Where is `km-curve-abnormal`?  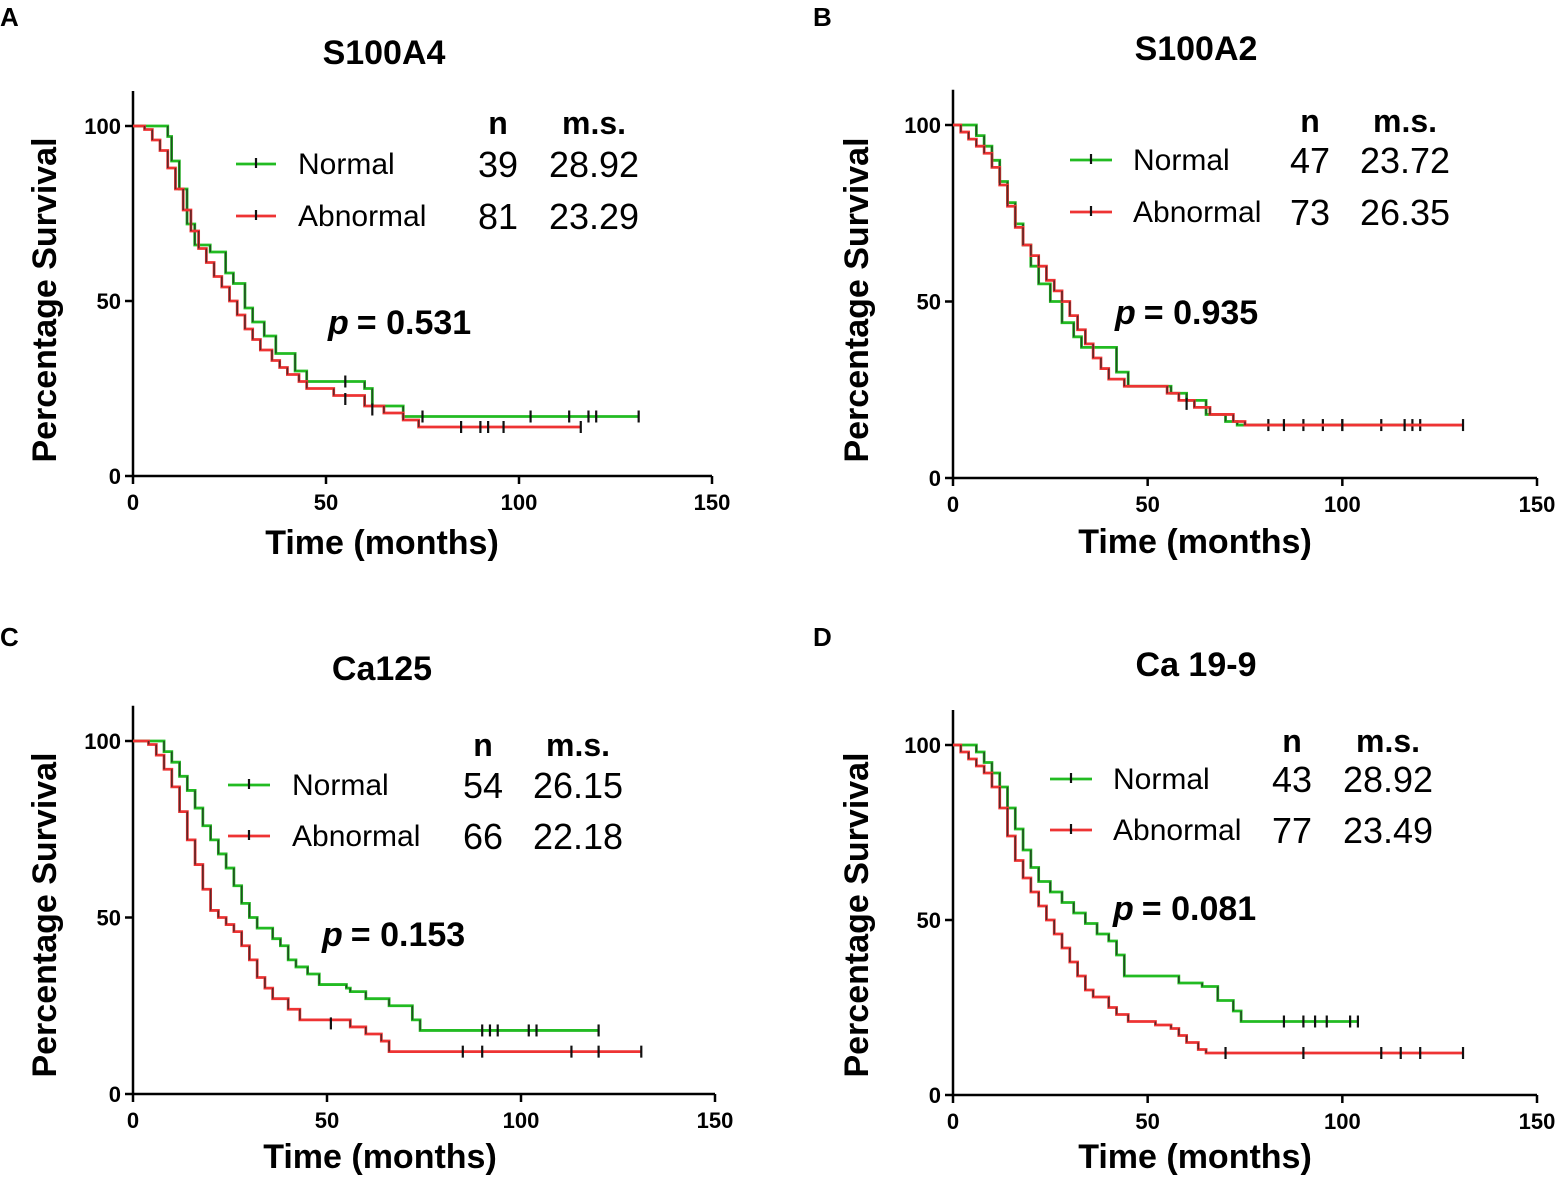
km-curve-abnormal is located at coordinates (357, 276).